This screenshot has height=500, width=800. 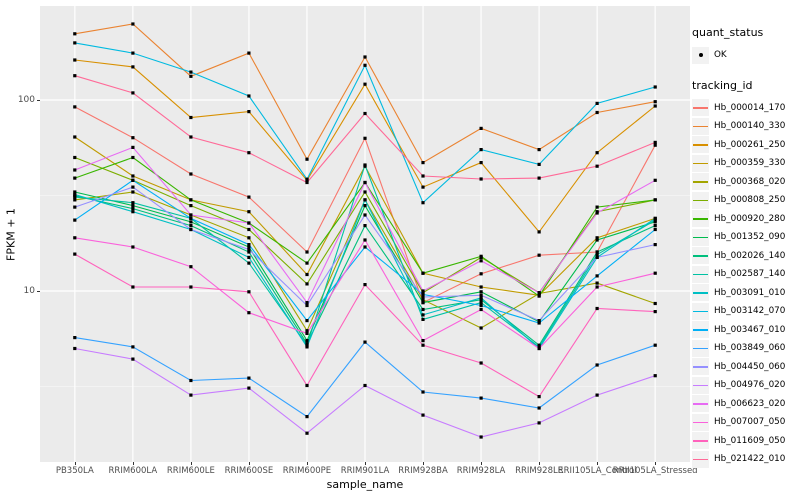 What do you see at coordinates (745, 182) in the screenshot?
I see `legend-item-Hb_000368_020: Hb_000368_020` at bounding box center [745, 182].